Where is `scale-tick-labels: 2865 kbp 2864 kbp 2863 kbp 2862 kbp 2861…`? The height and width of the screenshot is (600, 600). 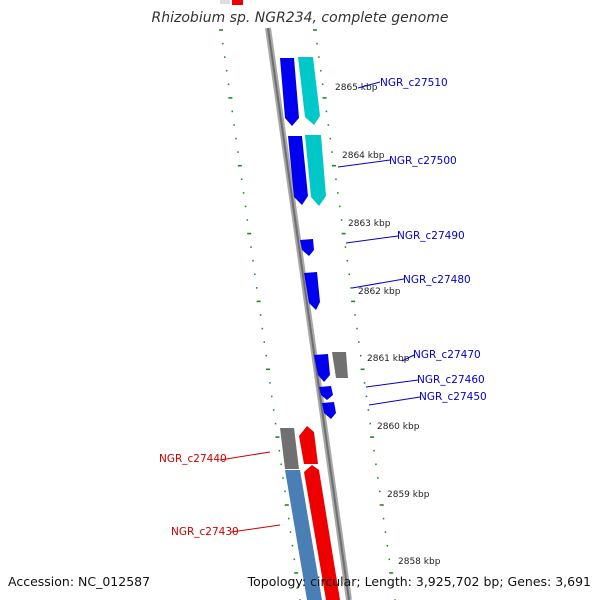 scale-tick-labels: 2865 kbp 2864 kbp 2863 kbp 2862 kbp 2861… is located at coordinates (388, 325).